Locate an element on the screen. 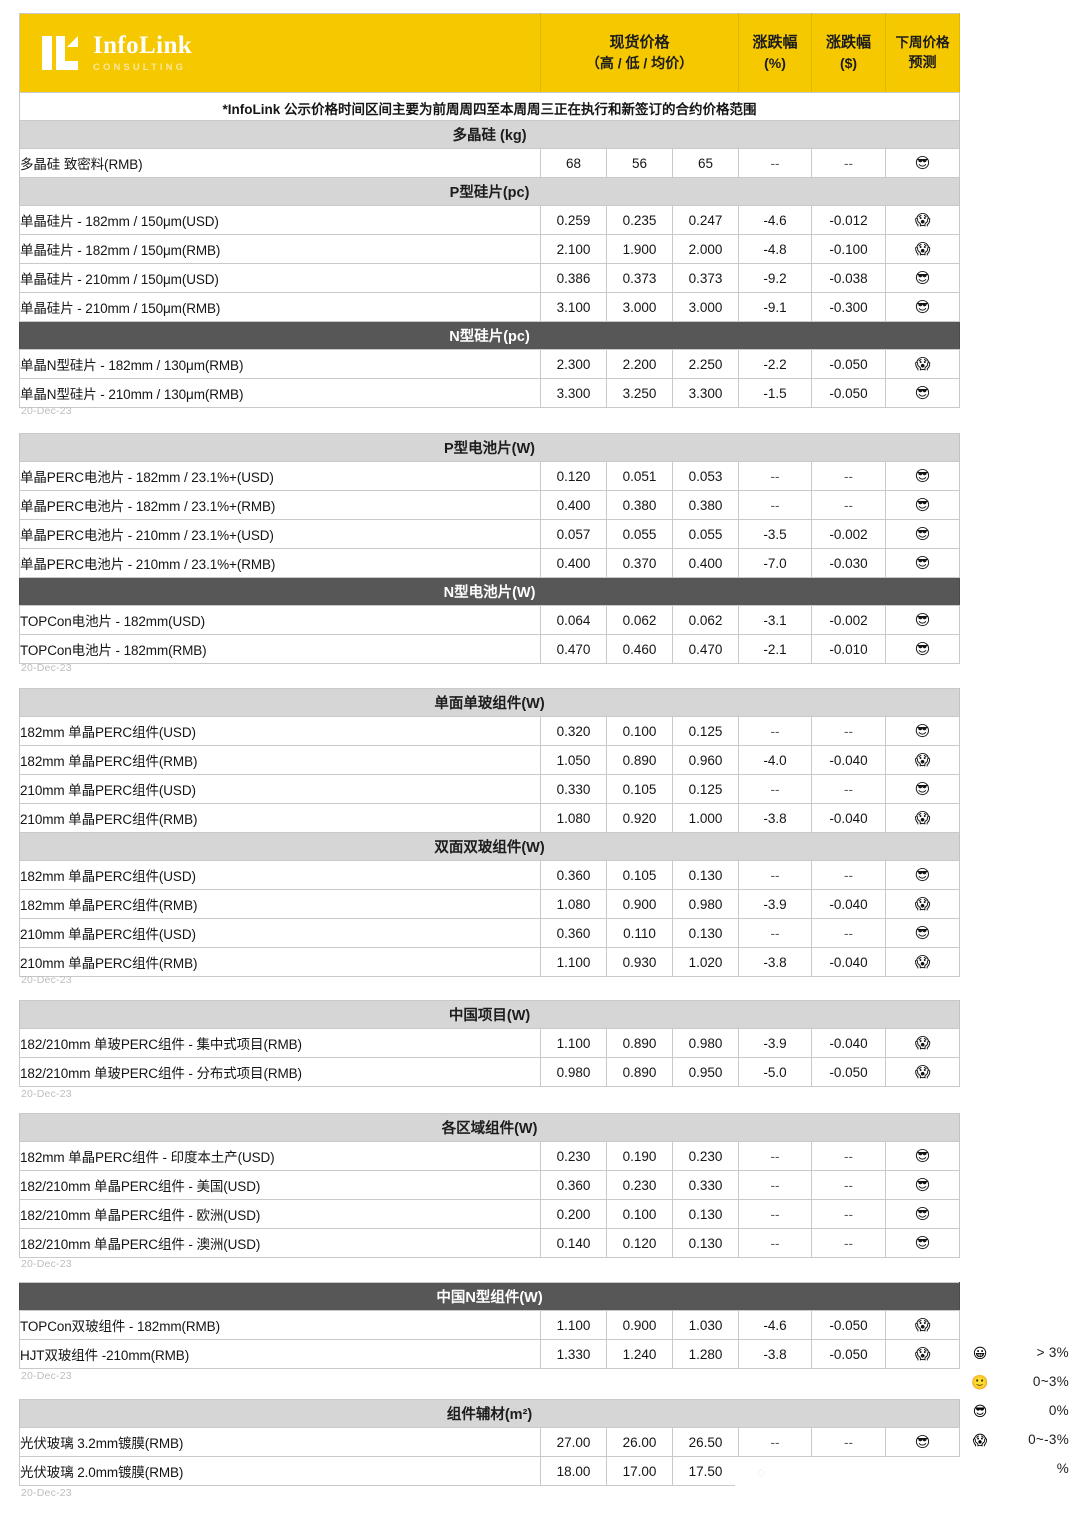 This screenshot has width=1080, height=1517. price-low-cell: 0.235 is located at coordinates (639, 220).